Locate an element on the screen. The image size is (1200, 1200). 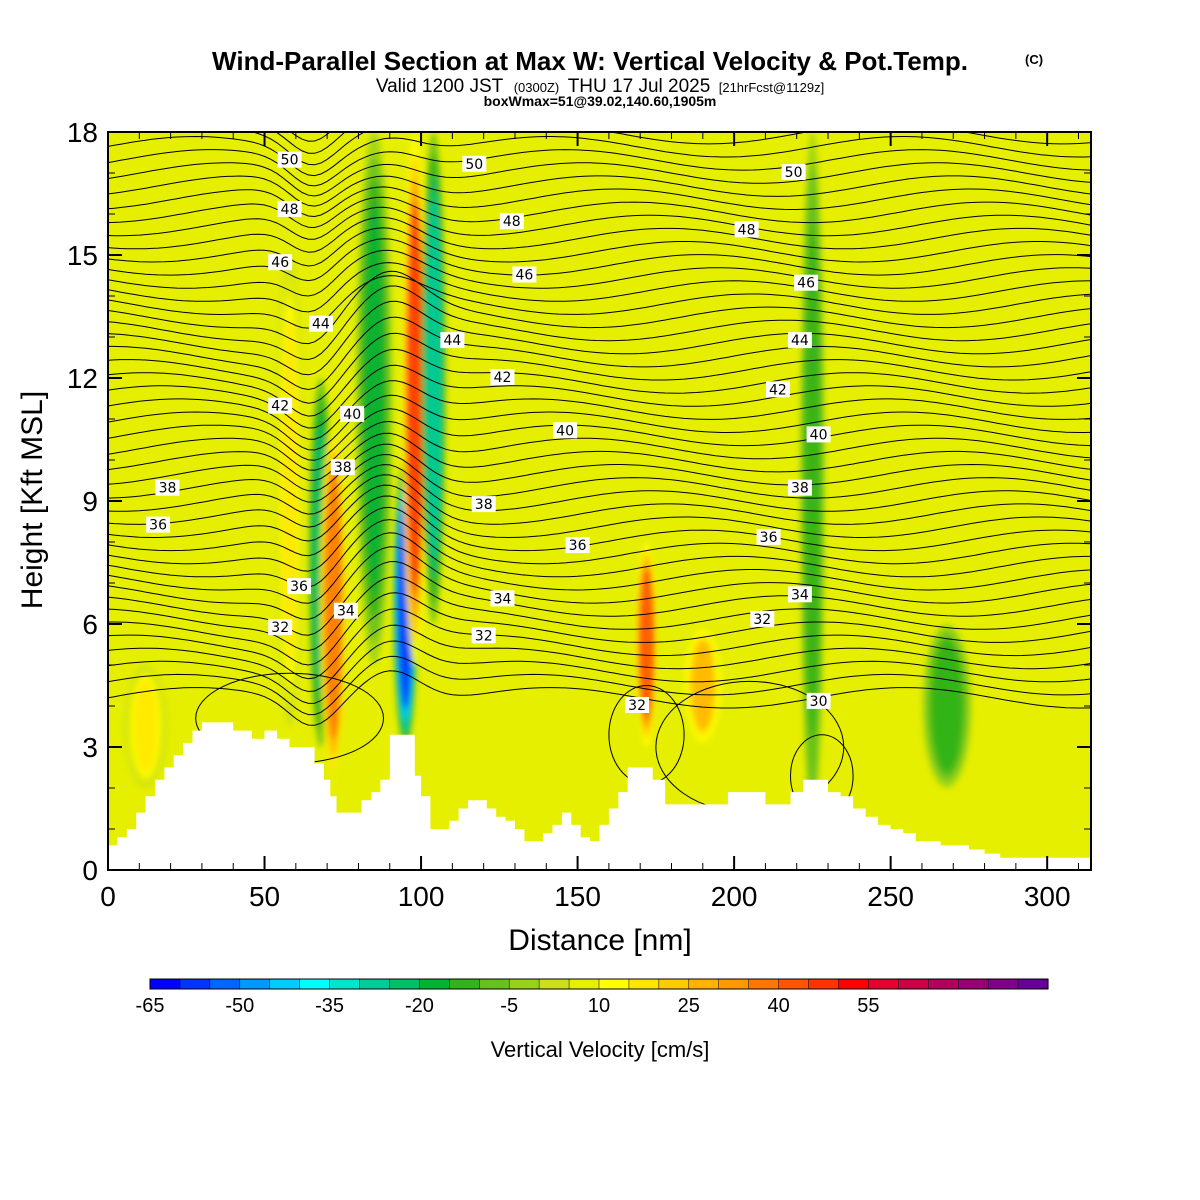
y-tick-label: 12 is located at coordinates (82, 378).